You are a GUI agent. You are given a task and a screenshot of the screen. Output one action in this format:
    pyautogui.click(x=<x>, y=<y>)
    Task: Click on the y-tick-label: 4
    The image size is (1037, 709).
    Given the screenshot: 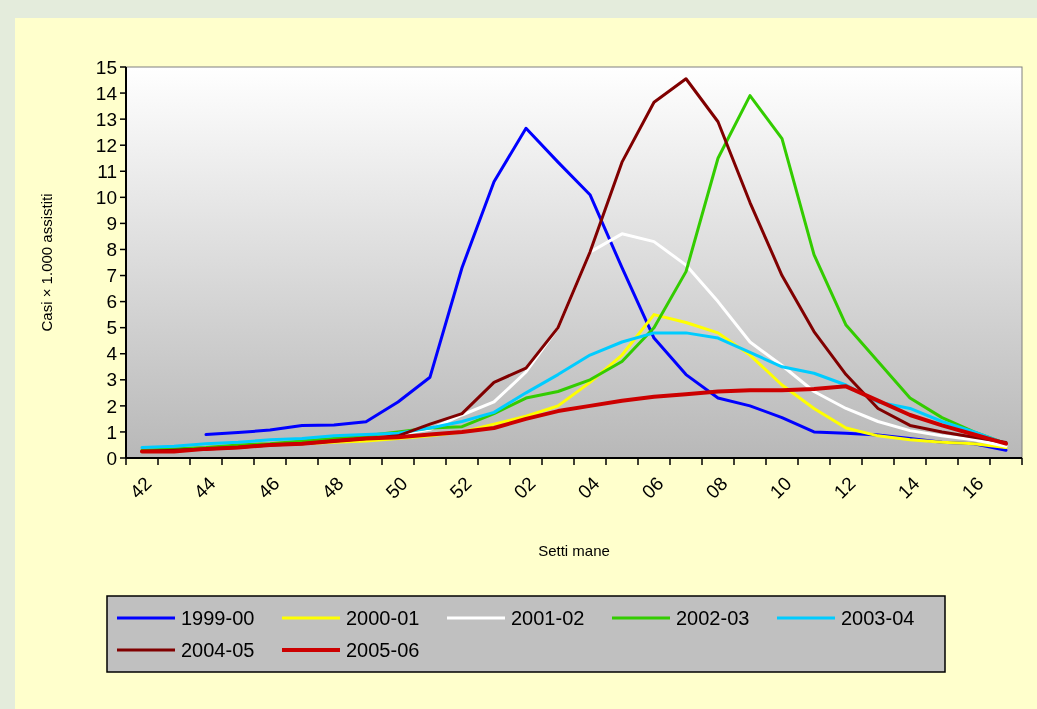 What is the action you would take?
    pyautogui.click(x=112, y=354)
    